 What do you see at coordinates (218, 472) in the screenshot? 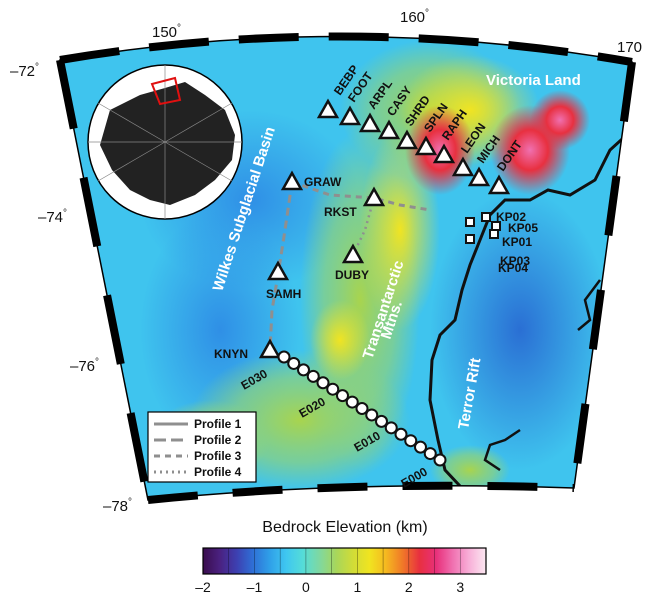
I see `legend-label-4: Profile 4` at bounding box center [218, 472].